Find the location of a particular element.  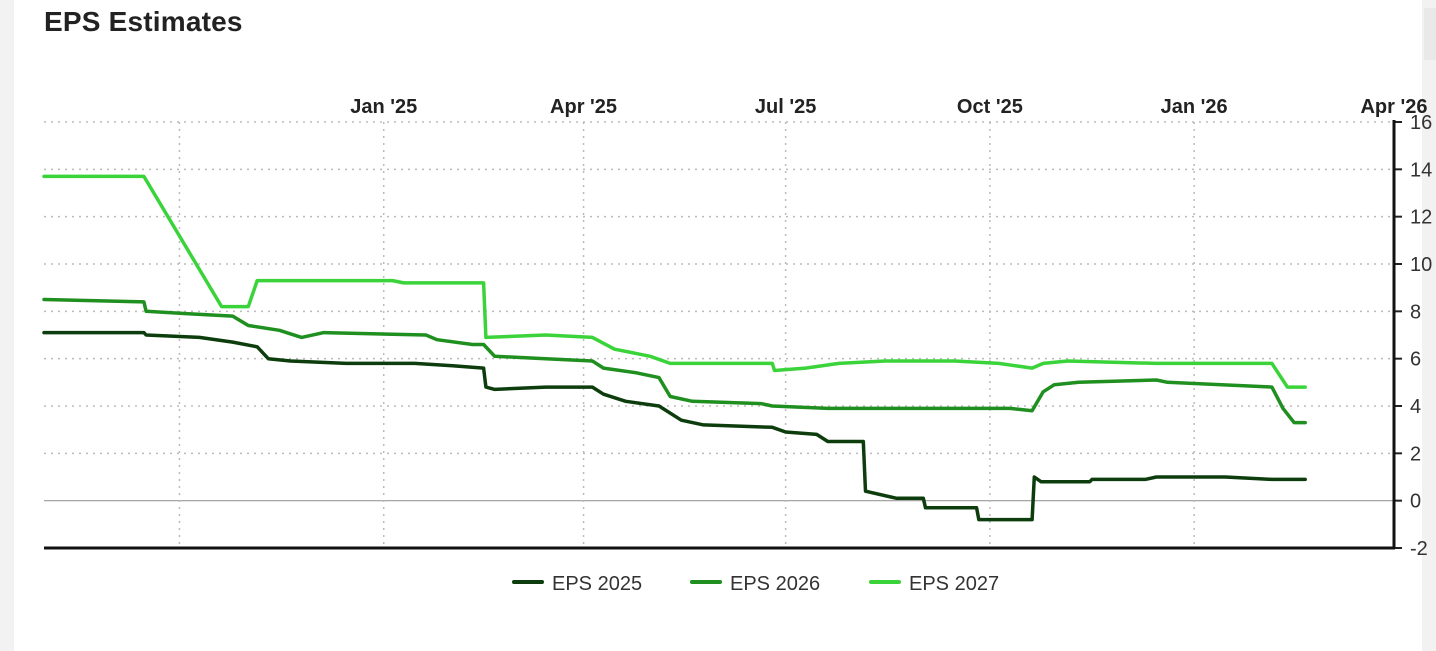

y-tick-label: 6 is located at coordinates (1415, 360).